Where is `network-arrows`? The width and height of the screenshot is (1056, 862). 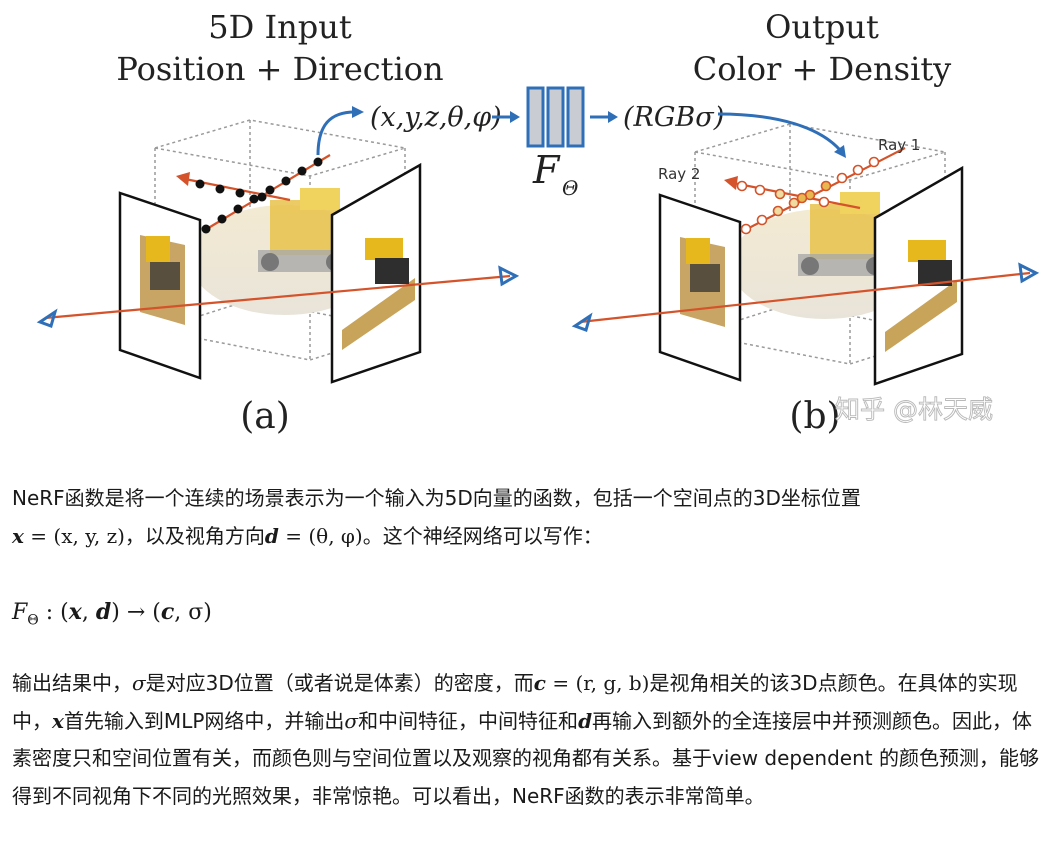 network-arrows is located at coordinates (555, 117).